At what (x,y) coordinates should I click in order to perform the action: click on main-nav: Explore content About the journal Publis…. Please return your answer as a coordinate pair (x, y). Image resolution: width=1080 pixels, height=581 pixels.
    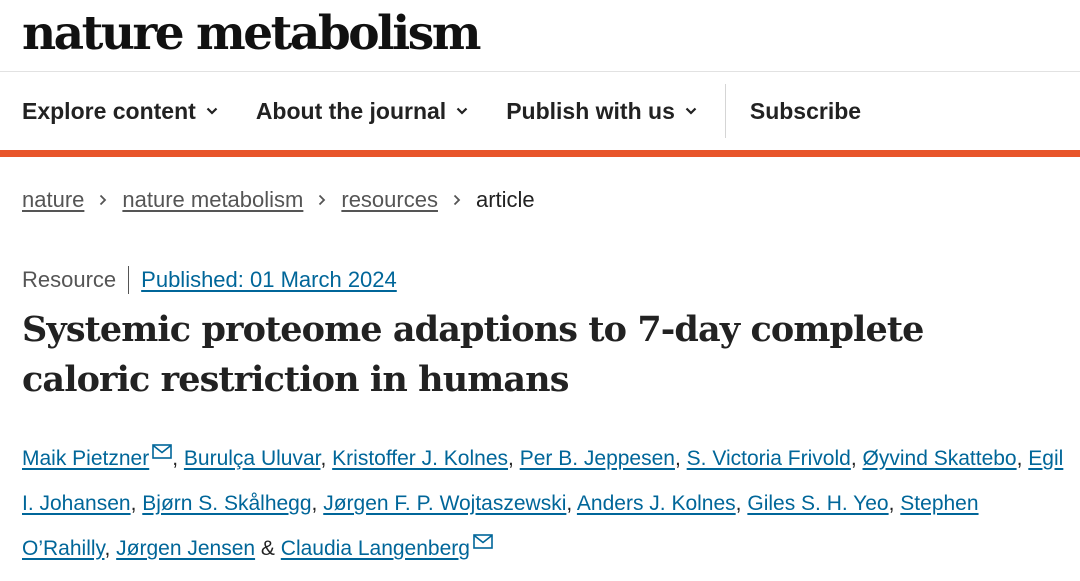
    Looking at the image, I should click on (540, 111).